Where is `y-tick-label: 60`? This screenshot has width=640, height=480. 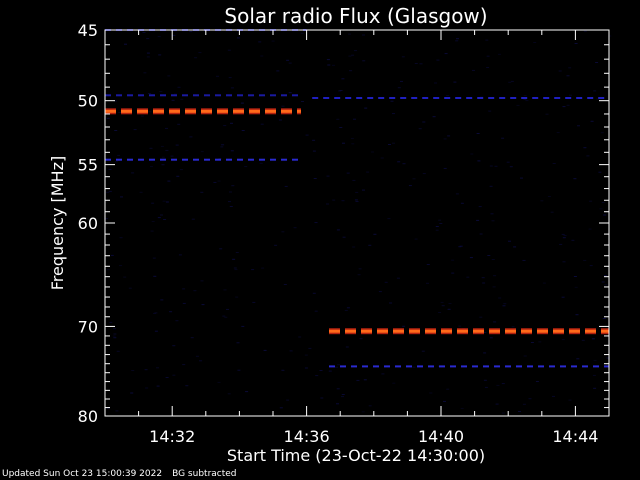
y-tick-label: 60 is located at coordinates (88, 223).